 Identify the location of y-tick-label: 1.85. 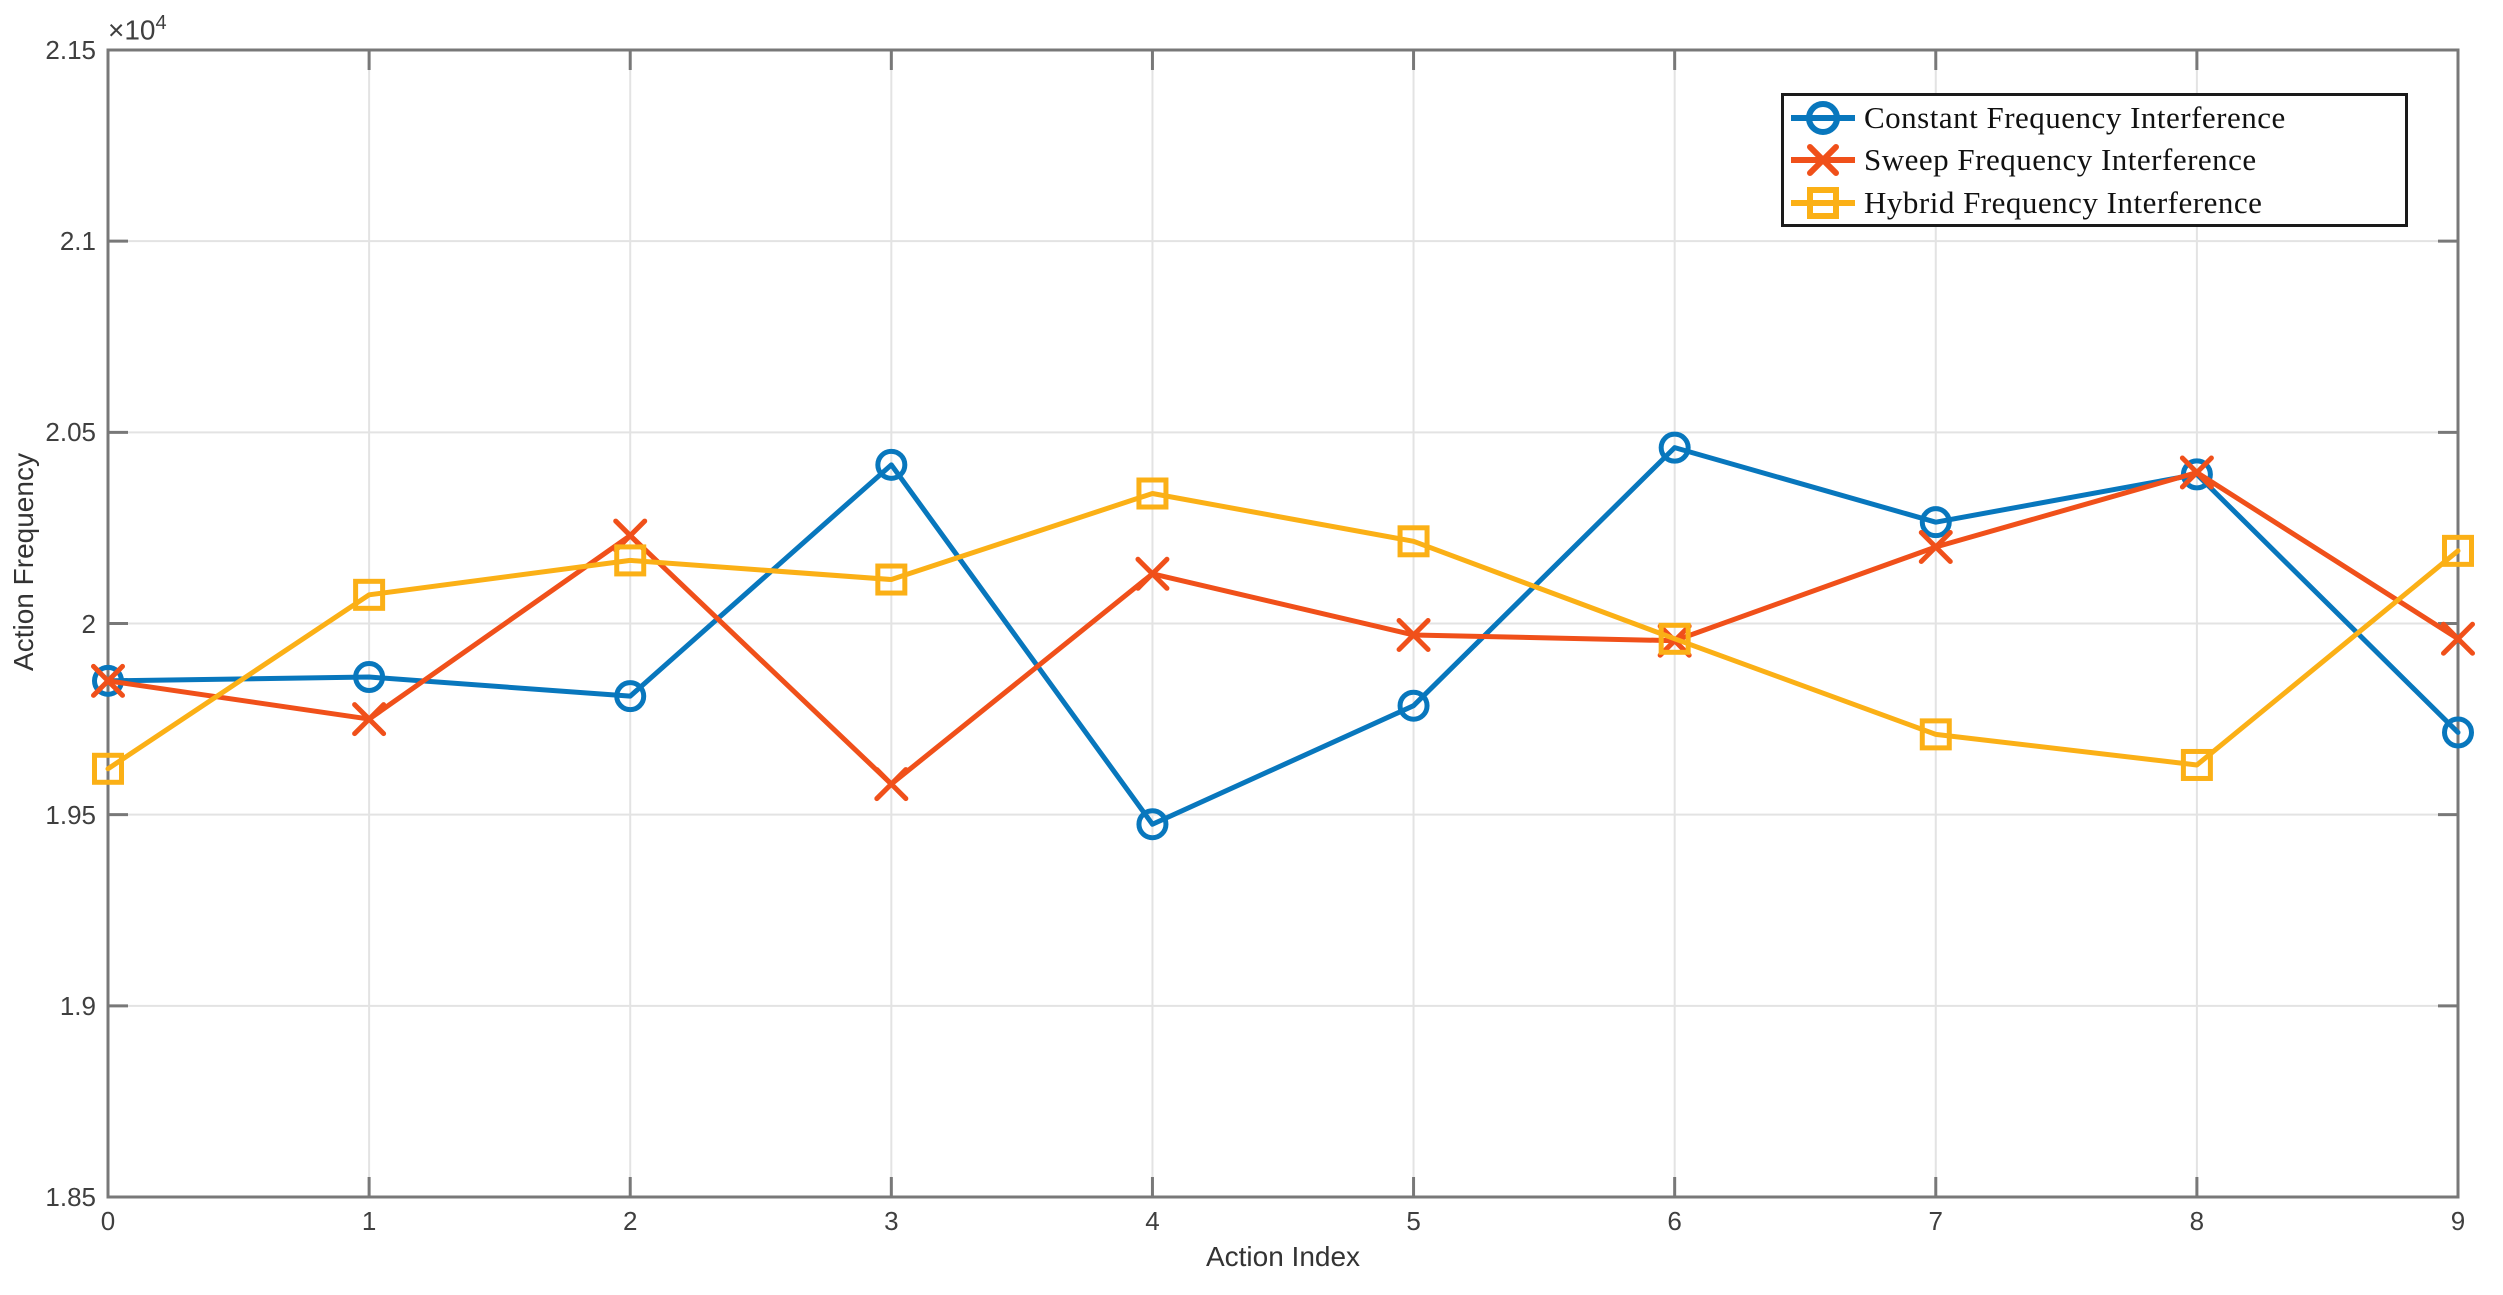
(70, 1197).